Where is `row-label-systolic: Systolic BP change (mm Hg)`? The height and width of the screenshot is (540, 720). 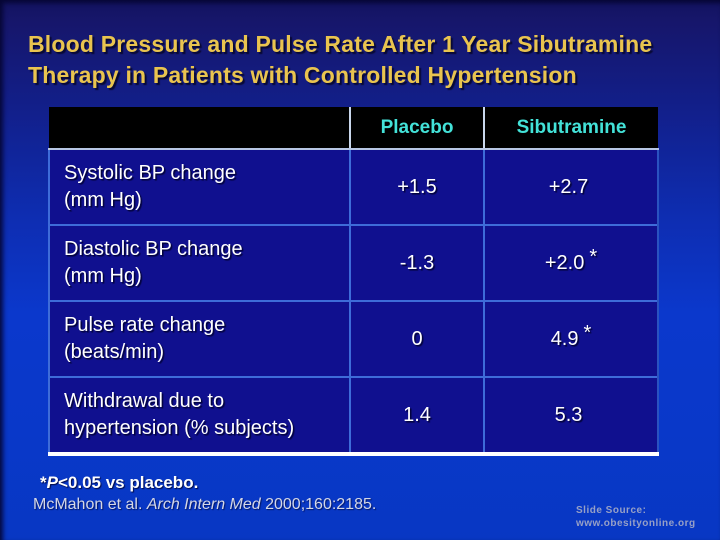
row-label-systolic: Systolic BP change (mm Hg) is located at coordinates (199, 187).